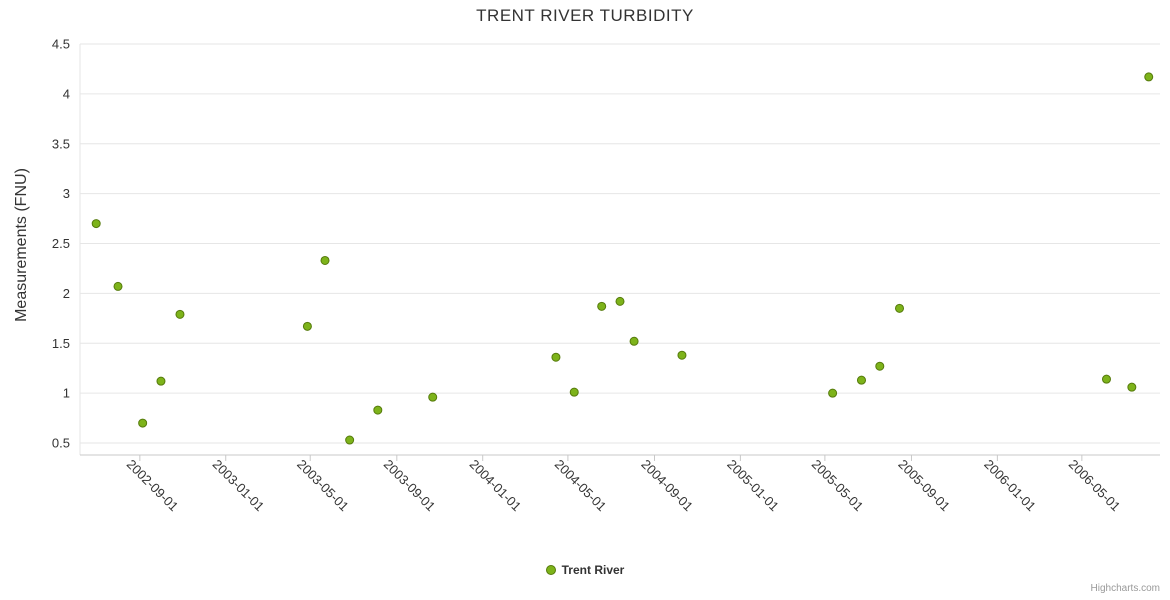 This screenshot has height=600, width=1170. What do you see at coordinates (66, 193) in the screenshot?
I see `y-axis-tick-label: 3` at bounding box center [66, 193].